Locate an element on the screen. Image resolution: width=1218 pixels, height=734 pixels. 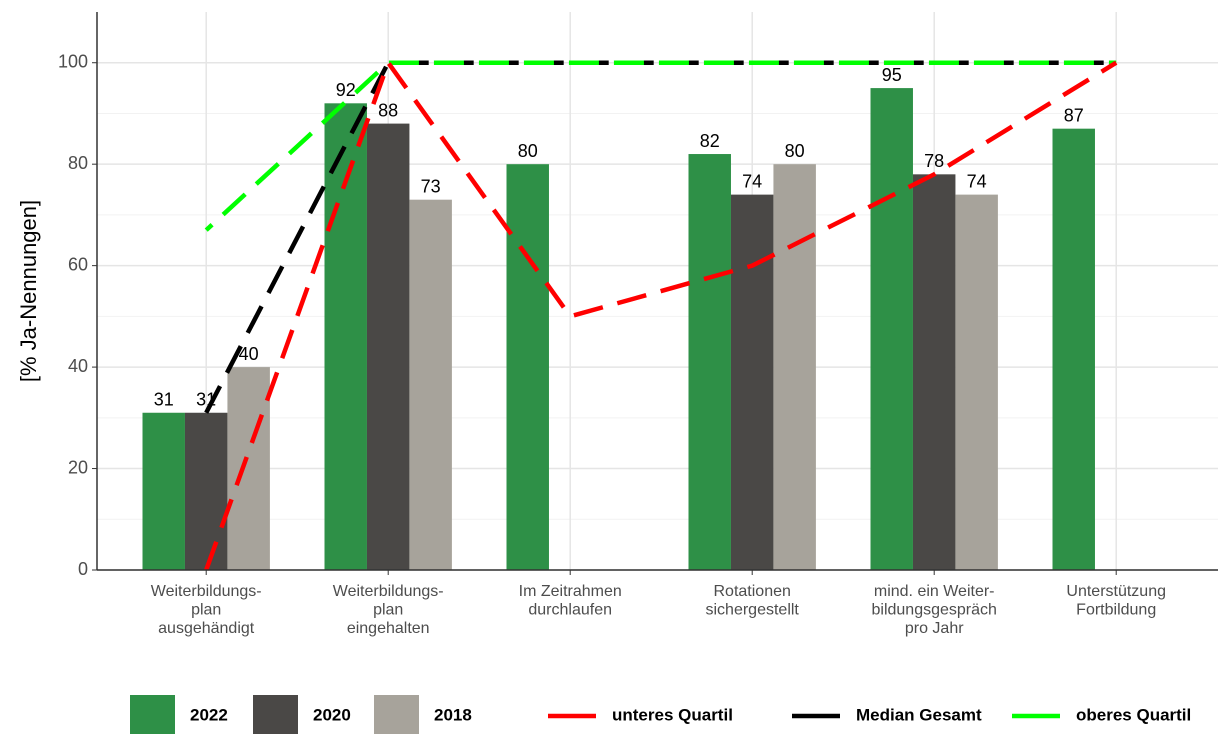
x-tick-label: Unterstützung Fortbildung is located at coordinates (1116, 600).